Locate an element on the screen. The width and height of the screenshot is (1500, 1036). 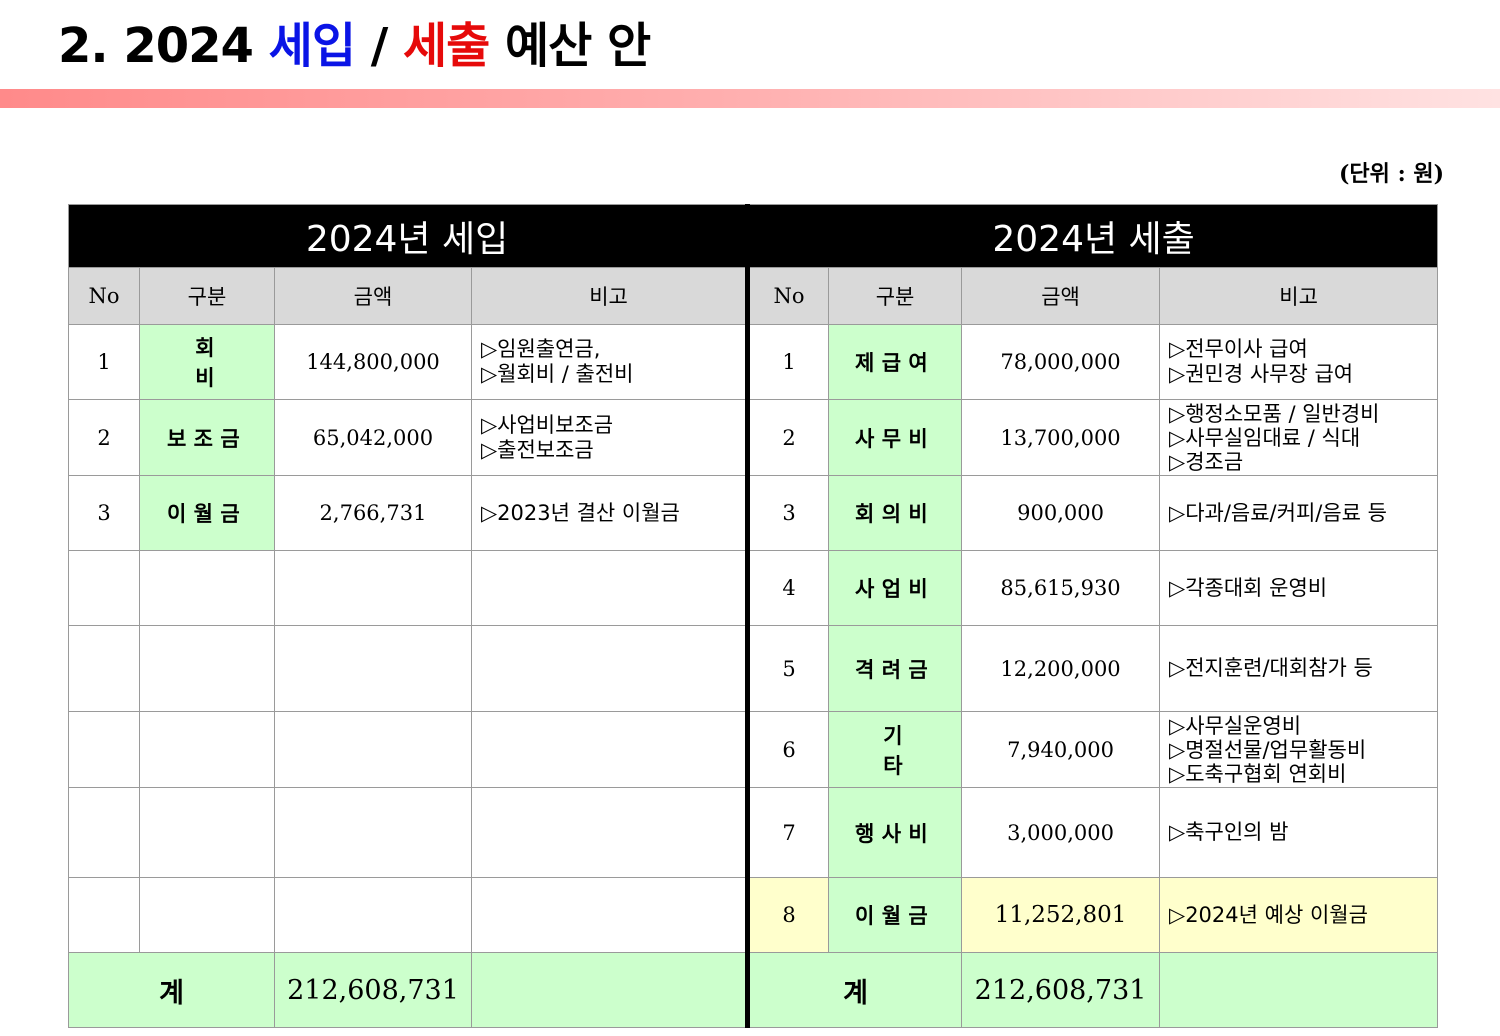
expense-col-category: 구분 is located at coordinates (895, 296).